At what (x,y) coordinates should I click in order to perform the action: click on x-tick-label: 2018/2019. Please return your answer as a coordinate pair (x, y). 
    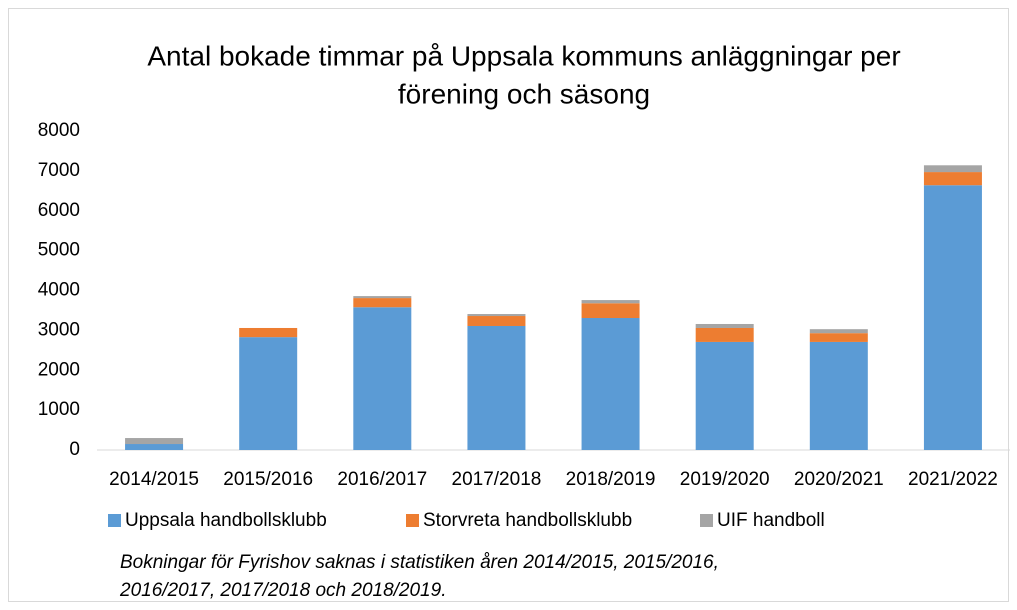
    Looking at the image, I should click on (611, 479).